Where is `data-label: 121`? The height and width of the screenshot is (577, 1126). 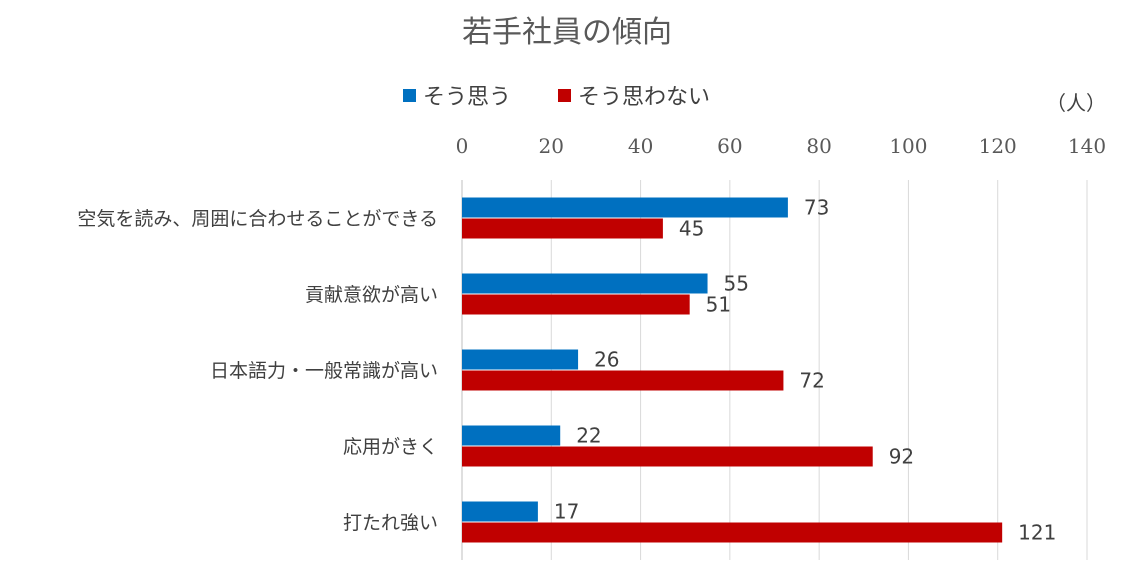 data-label: 121 is located at coordinates (1037, 533).